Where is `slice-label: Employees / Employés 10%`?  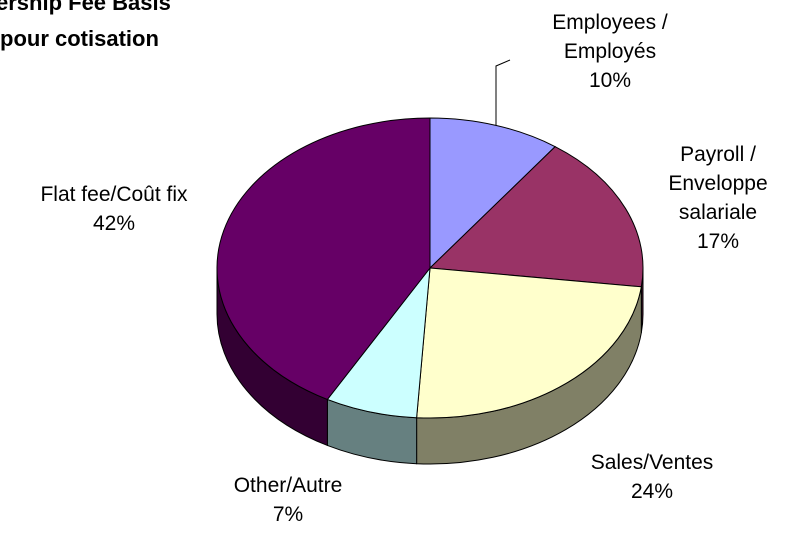
slice-label: Employees / Employés 10% is located at coordinates (610, 51).